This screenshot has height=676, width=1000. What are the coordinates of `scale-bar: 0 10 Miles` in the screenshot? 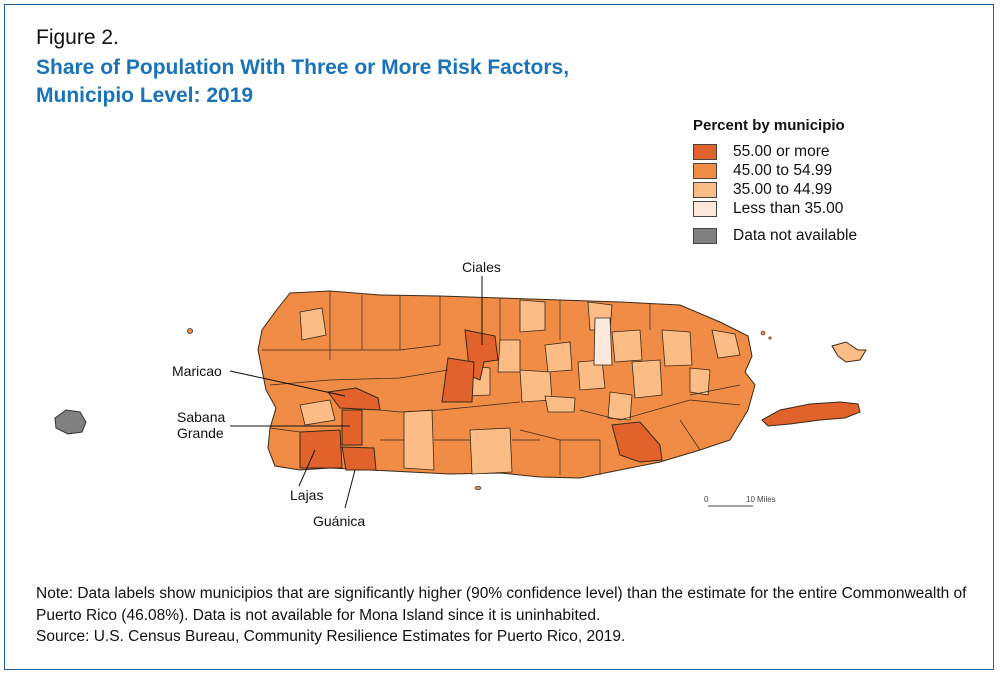 It's located at (740, 501).